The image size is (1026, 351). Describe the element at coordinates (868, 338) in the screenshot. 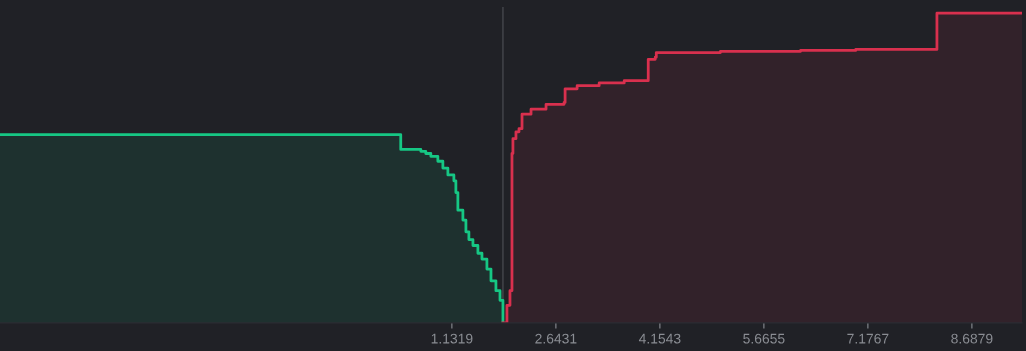

I see `x-tick-label: 7.1767` at that location.